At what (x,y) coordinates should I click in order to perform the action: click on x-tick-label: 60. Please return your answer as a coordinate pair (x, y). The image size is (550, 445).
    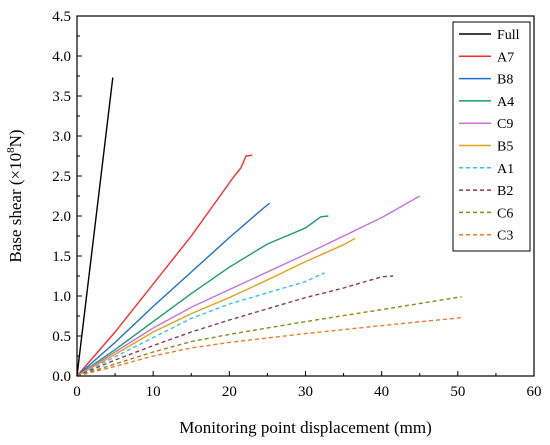
    Looking at the image, I should click on (534, 392).